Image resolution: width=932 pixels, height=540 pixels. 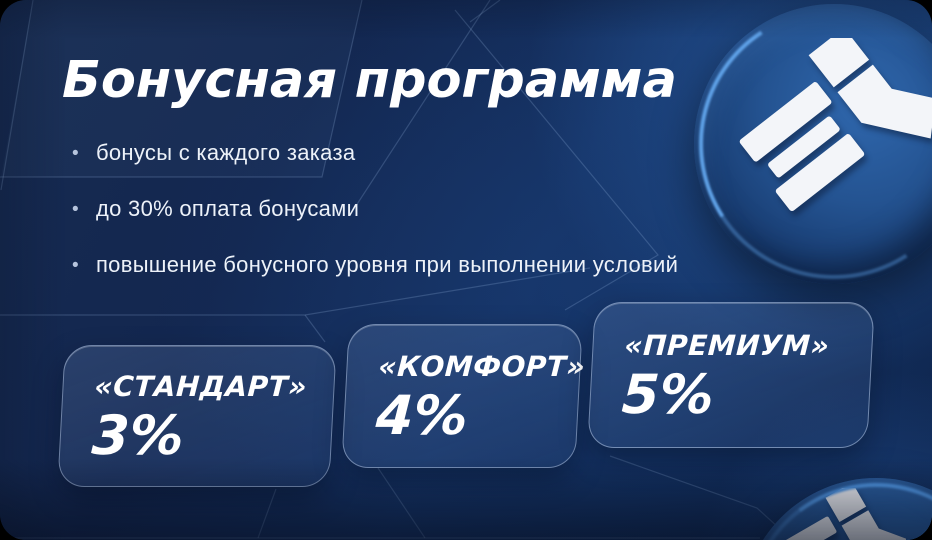 What do you see at coordinates (369, 80) in the screenshot?
I see `page-title: Бонусная программа` at bounding box center [369, 80].